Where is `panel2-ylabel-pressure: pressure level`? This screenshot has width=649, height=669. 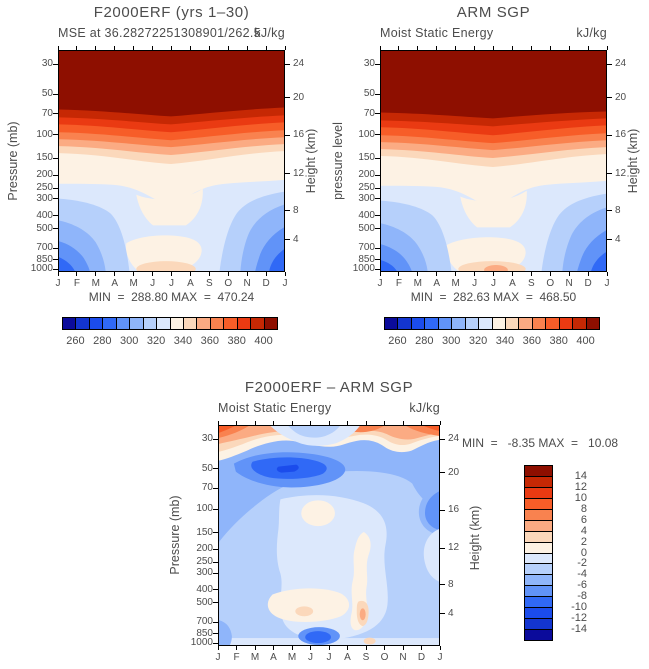 panel2-ylabel-pressure: pressure level is located at coordinates (338, 161).